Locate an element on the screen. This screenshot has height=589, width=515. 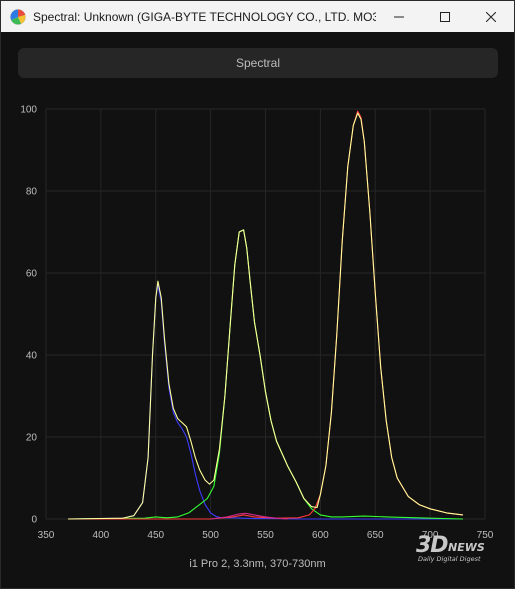
watermark-3d: 3D is located at coordinates (432, 545).